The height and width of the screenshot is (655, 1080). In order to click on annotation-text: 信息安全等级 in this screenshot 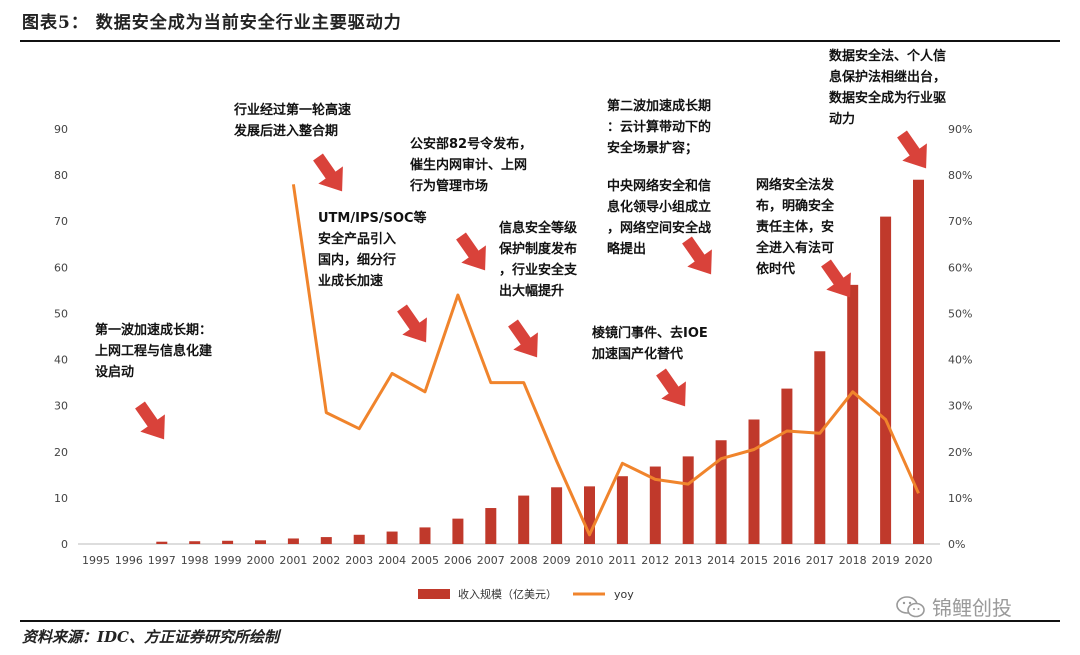, I will do `click(538, 228)`.